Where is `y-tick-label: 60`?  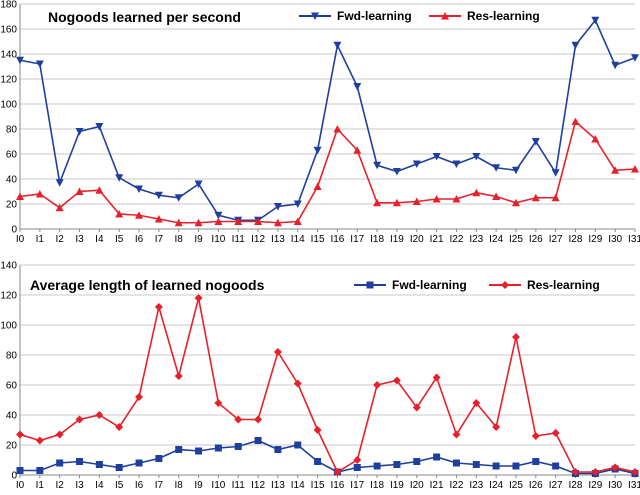
y-tick-label: 60 is located at coordinates (12, 155).